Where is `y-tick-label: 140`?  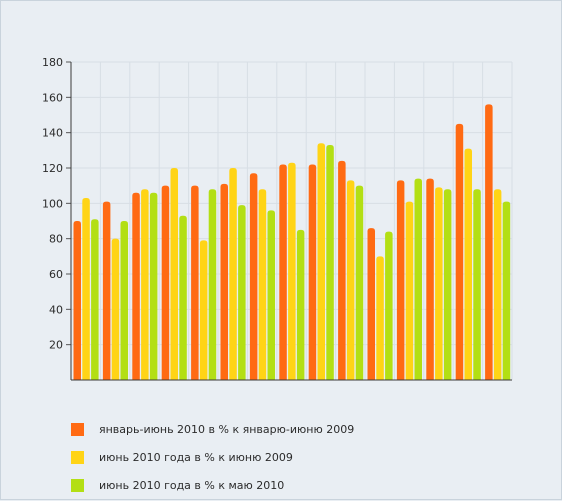
y-tick-label: 140 is located at coordinates (52, 133).